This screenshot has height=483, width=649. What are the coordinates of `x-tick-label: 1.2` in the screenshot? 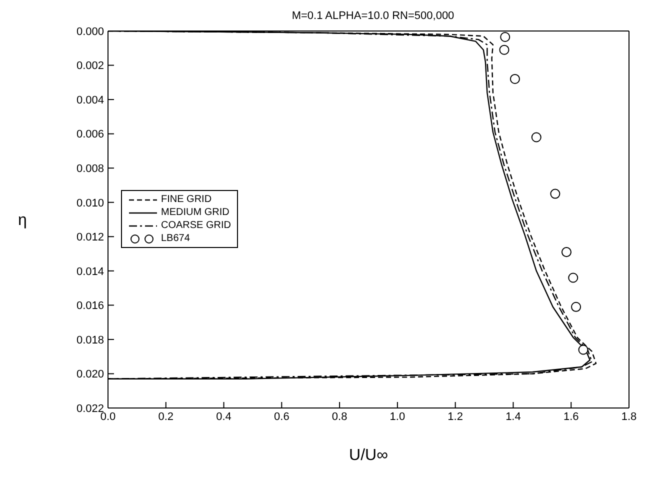 It's located at (455, 416).